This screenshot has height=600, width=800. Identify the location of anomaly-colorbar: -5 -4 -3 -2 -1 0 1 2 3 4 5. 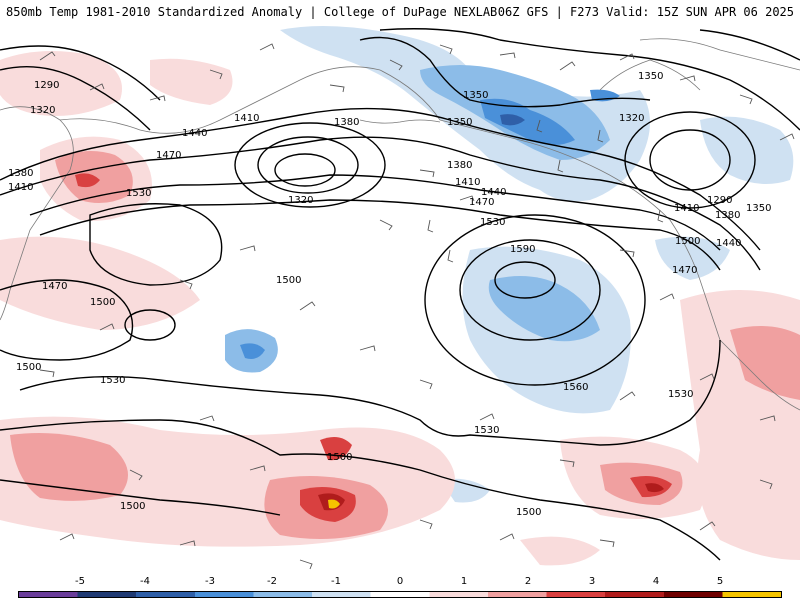
(400, 588).